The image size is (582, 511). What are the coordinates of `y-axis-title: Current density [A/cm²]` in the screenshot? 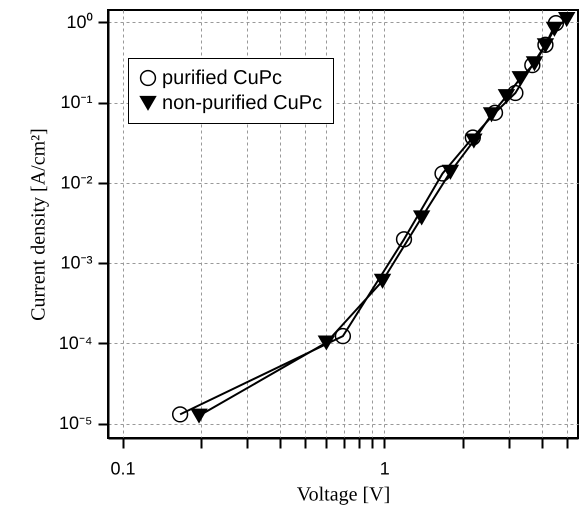 It's located at (39, 224).